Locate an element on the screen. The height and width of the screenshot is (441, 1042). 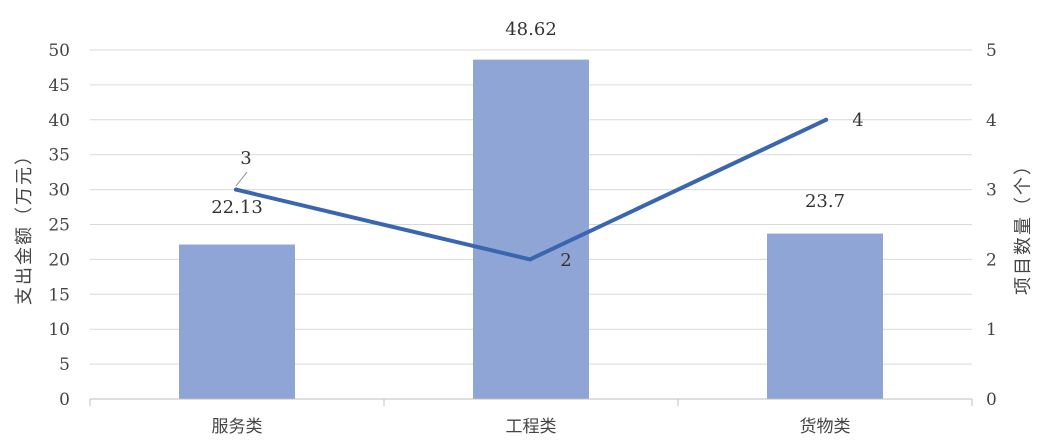
y-tick-label: 10 is located at coordinates (59, 330).